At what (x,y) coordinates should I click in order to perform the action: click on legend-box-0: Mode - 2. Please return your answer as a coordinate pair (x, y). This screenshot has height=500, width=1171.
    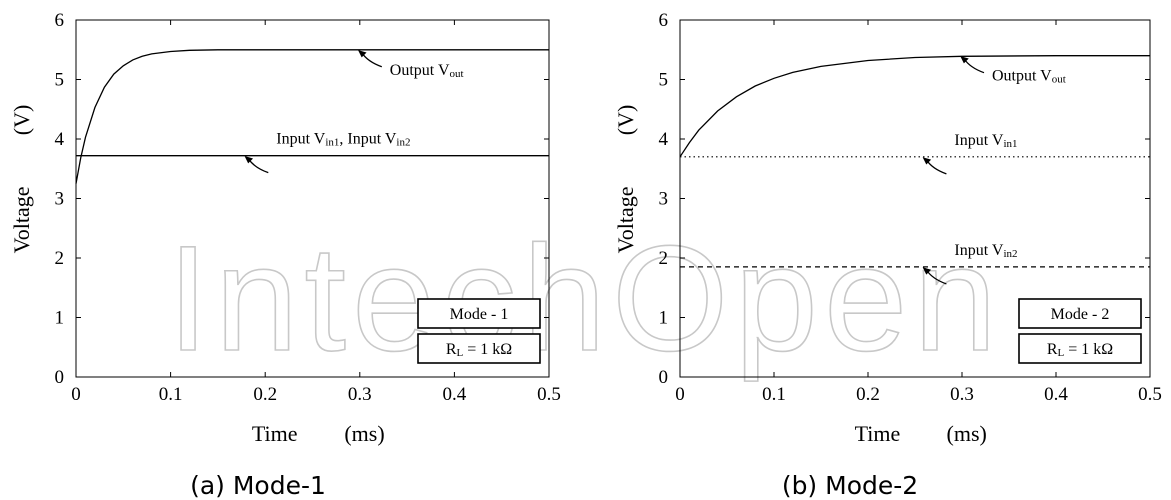
    Looking at the image, I should click on (1080, 313).